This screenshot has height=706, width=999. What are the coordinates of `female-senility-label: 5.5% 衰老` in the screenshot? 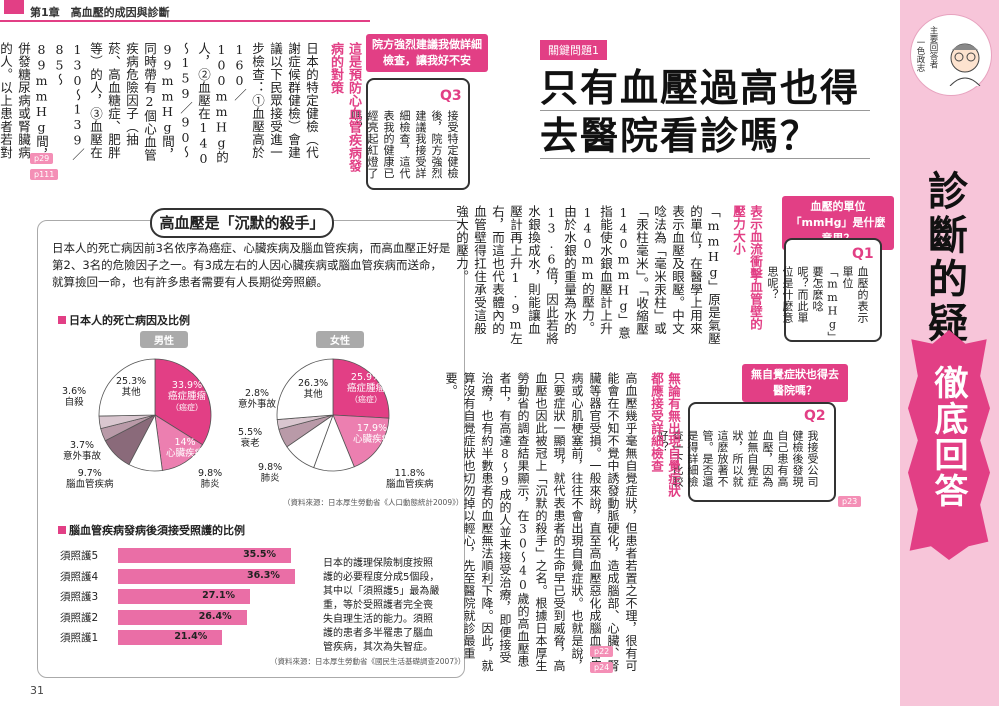 It's located at (250, 438).